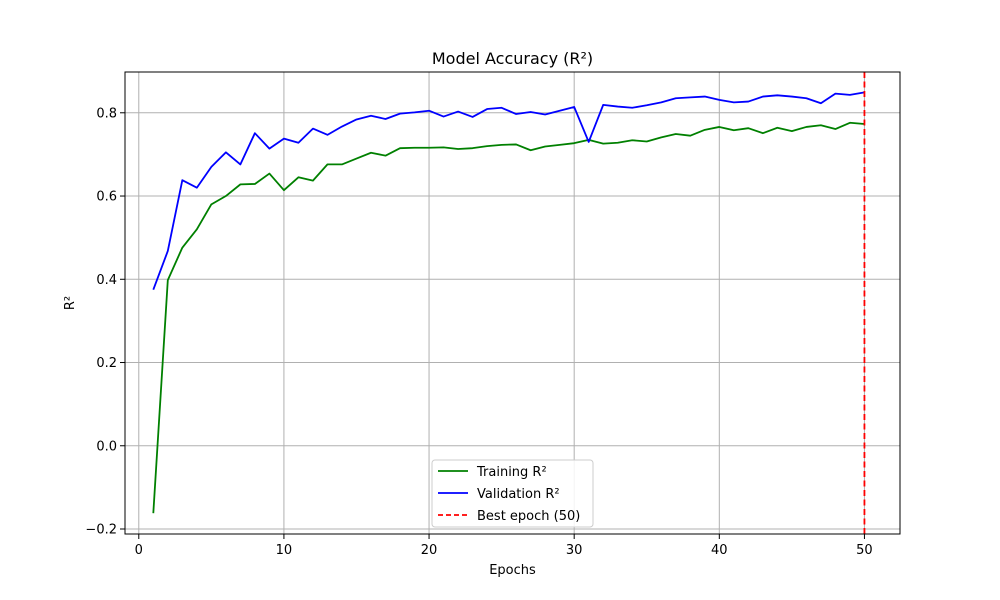  What do you see at coordinates (512, 58) in the screenshot?
I see `chart-title: Model Accuracy (R²)` at bounding box center [512, 58].